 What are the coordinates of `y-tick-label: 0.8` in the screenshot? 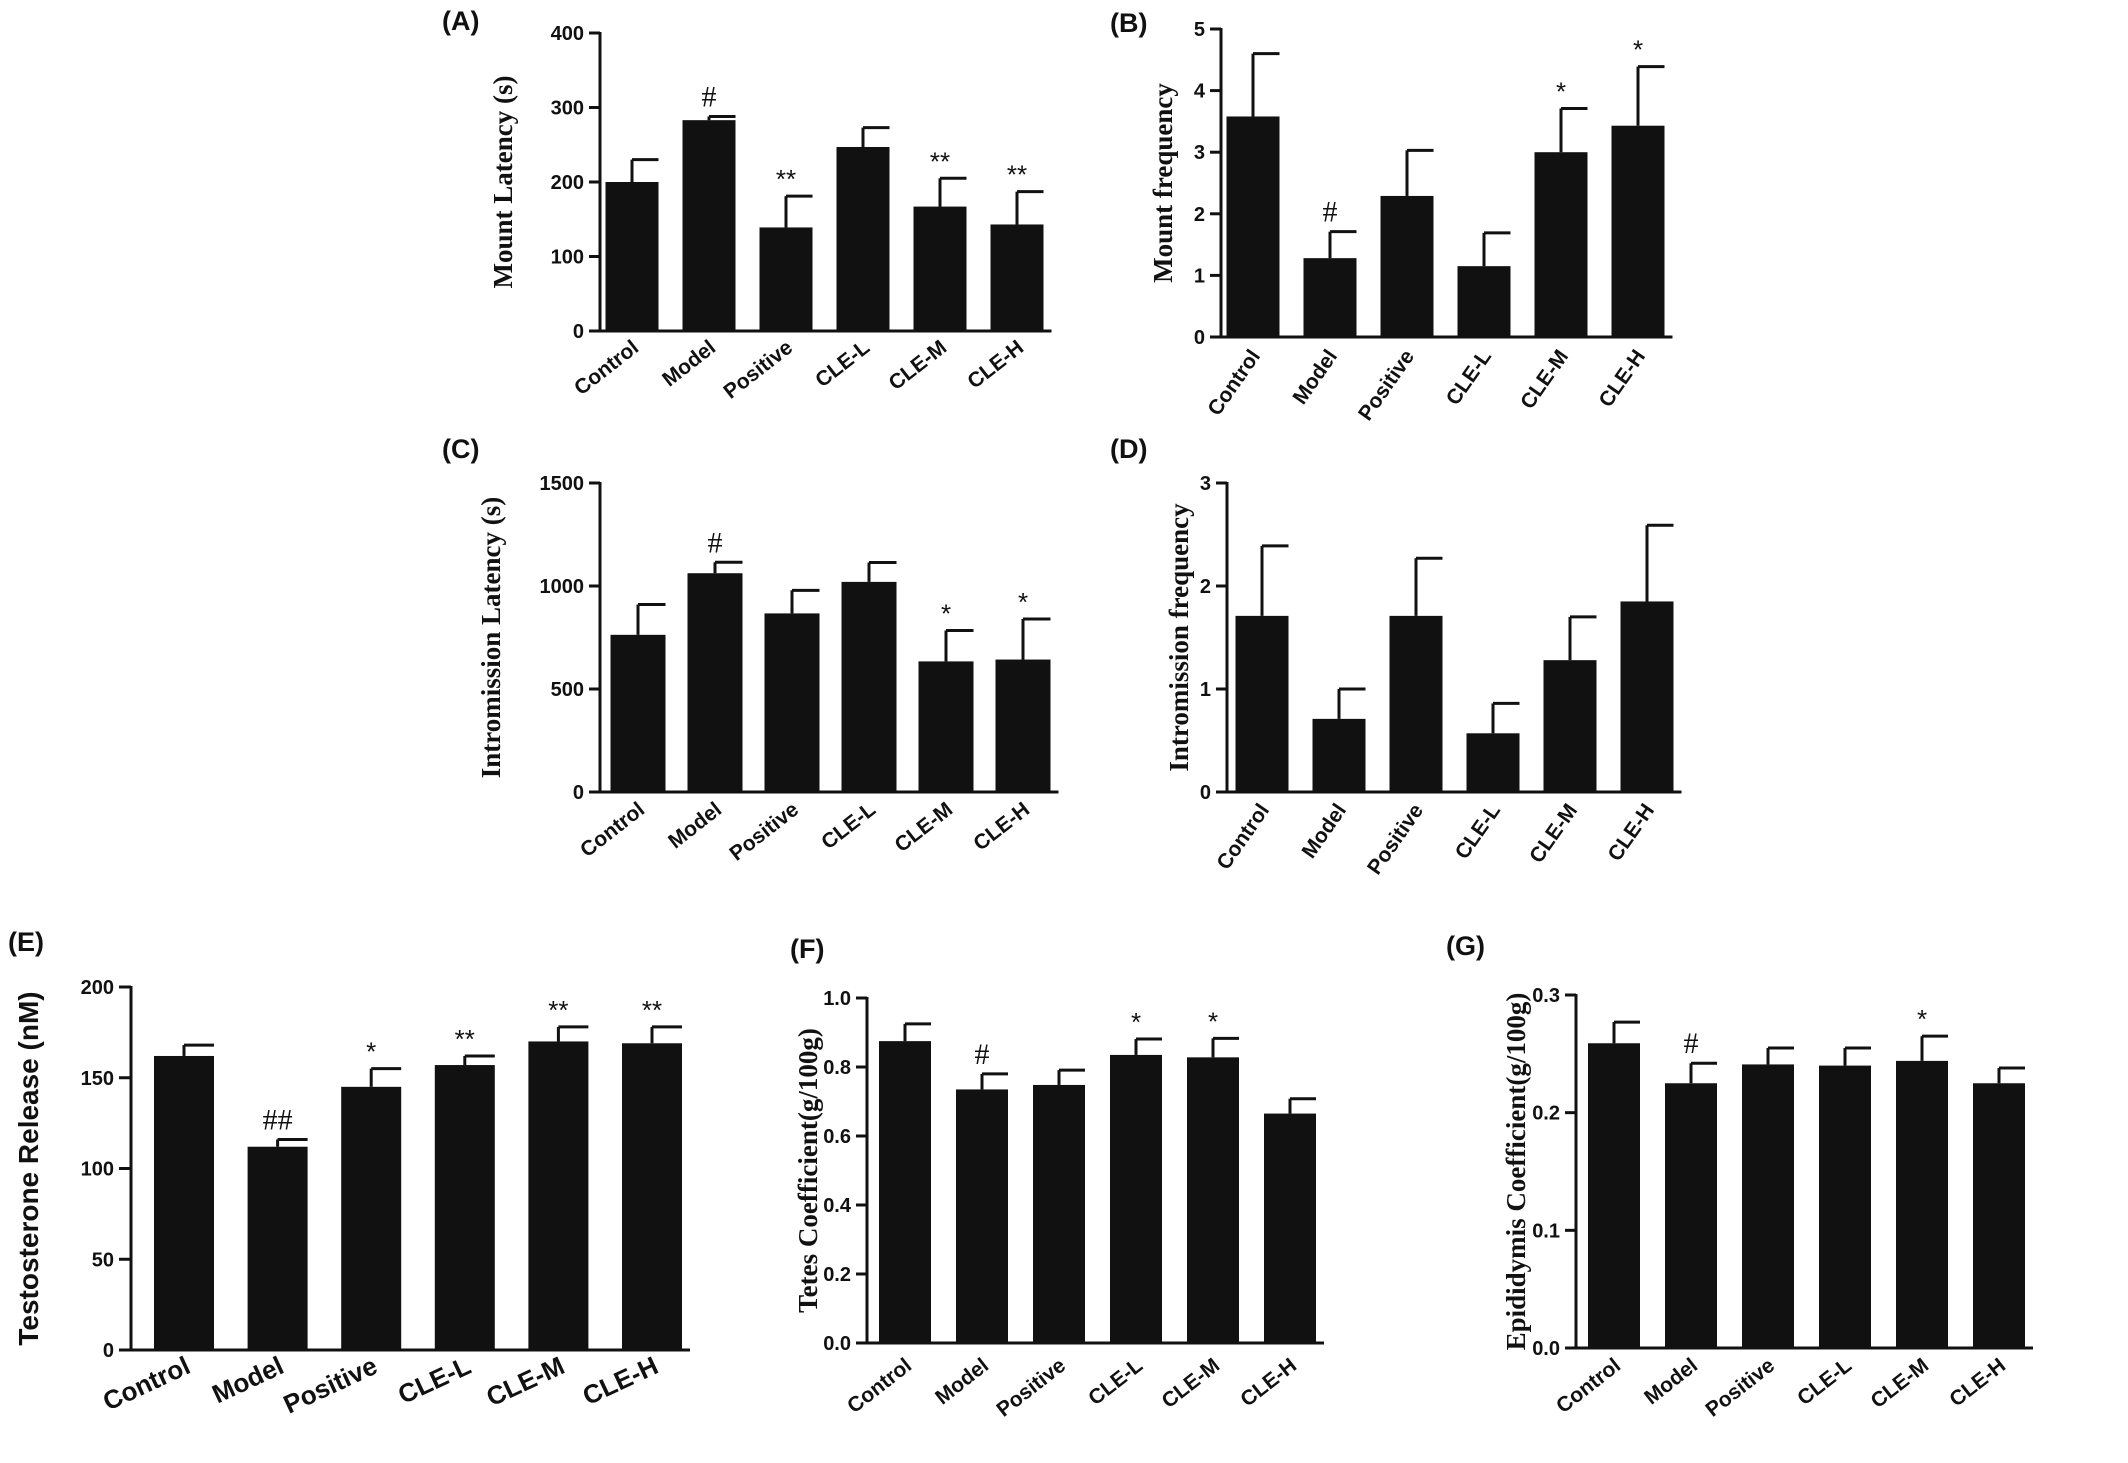 It's located at (837, 1068).